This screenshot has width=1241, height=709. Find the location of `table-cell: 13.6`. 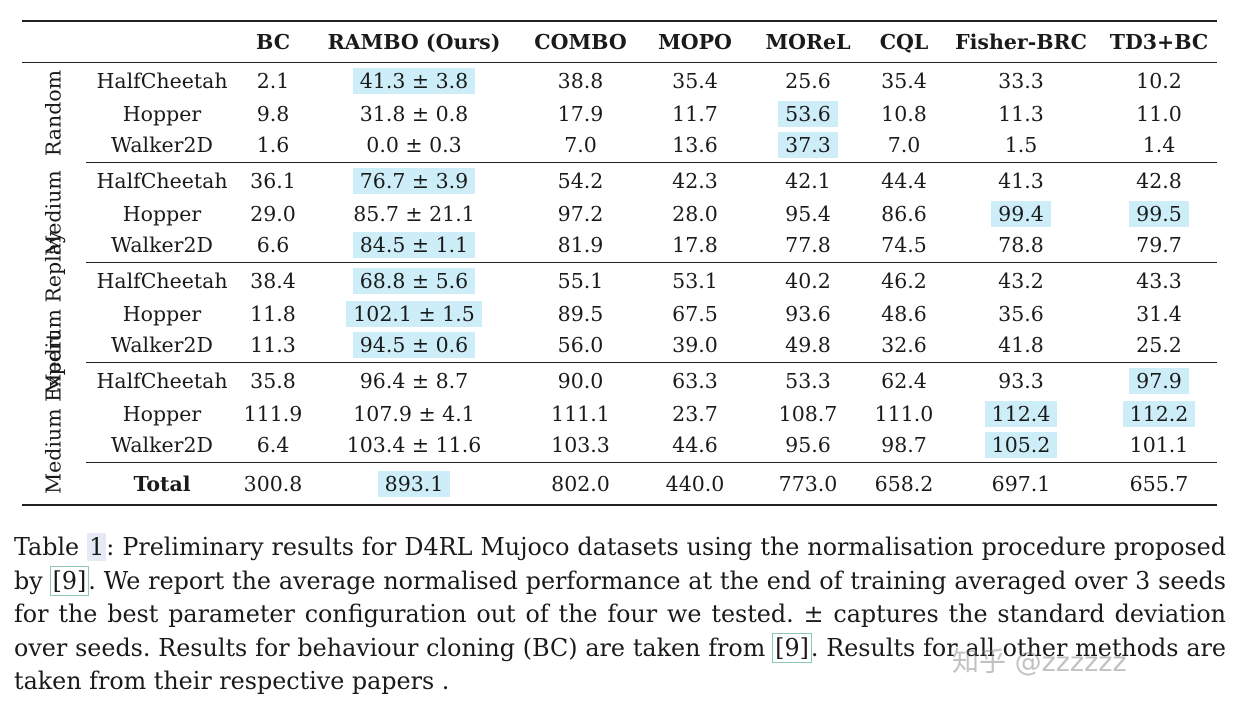

table-cell: 13.6 is located at coordinates (695, 145).